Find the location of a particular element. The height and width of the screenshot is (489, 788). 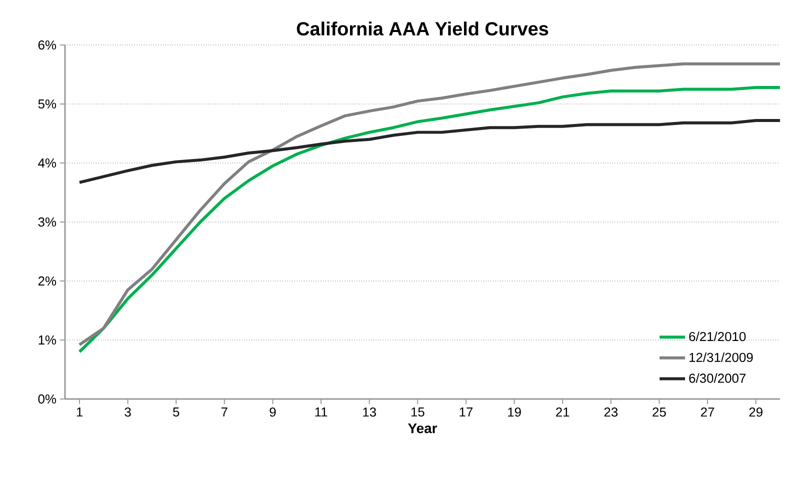

legend-label: 6/21/2010 is located at coordinates (717, 337).